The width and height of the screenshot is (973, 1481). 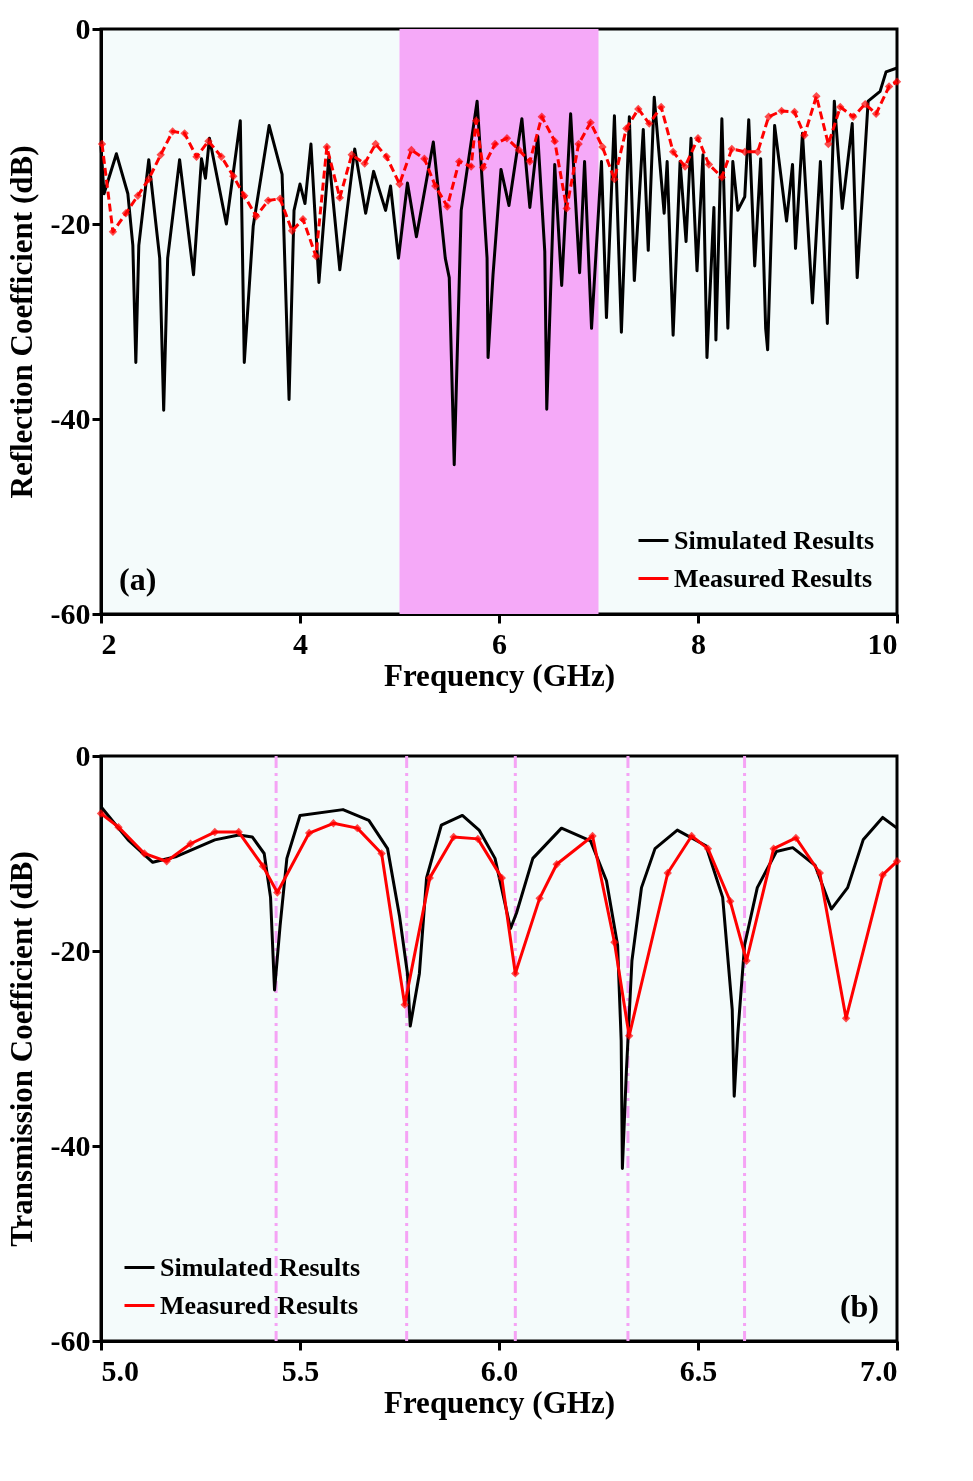 What do you see at coordinates (21, 1049) in the screenshot?
I see `y-axis-title: Transmission Coefficient (dB)` at bounding box center [21, 1049].